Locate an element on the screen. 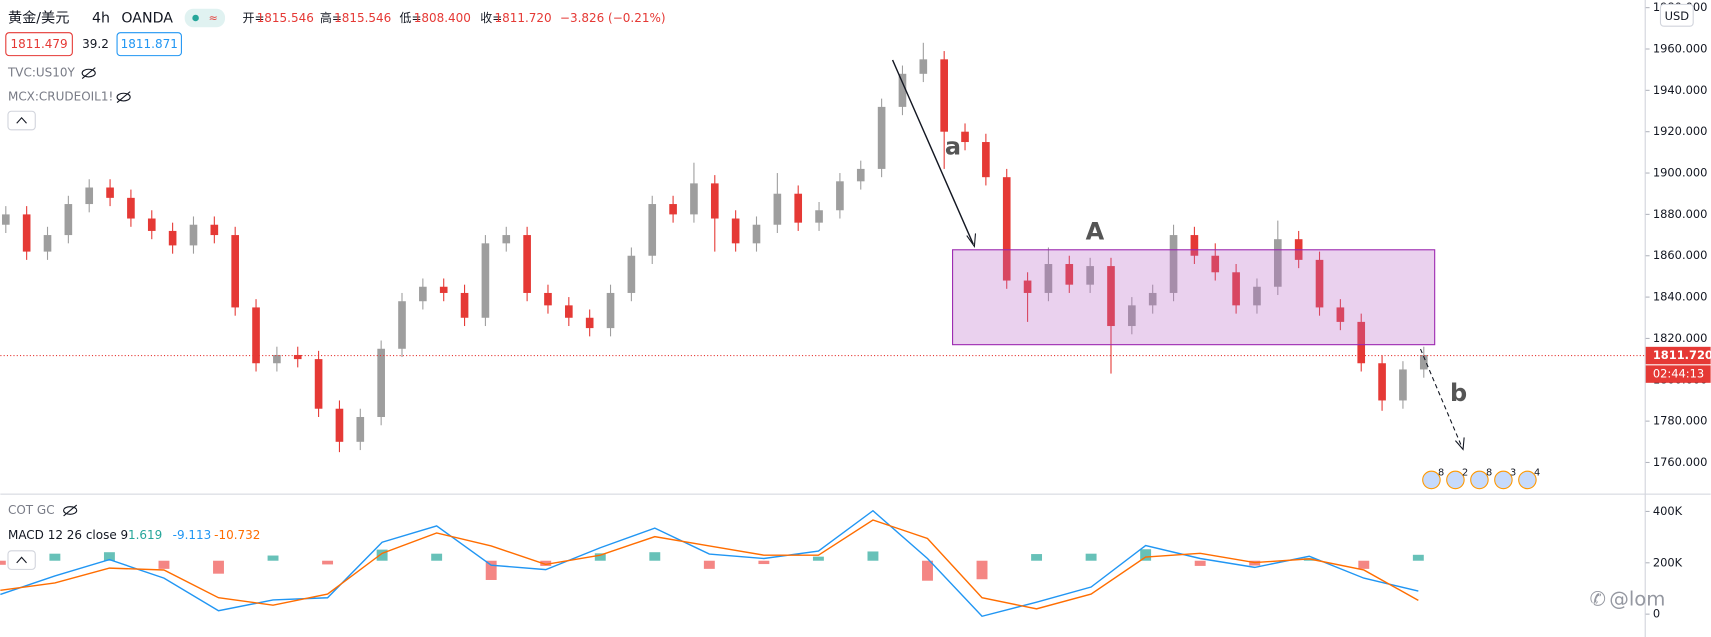 The image size is (1711, 637). sell-button is located at coordinates (39, 44).